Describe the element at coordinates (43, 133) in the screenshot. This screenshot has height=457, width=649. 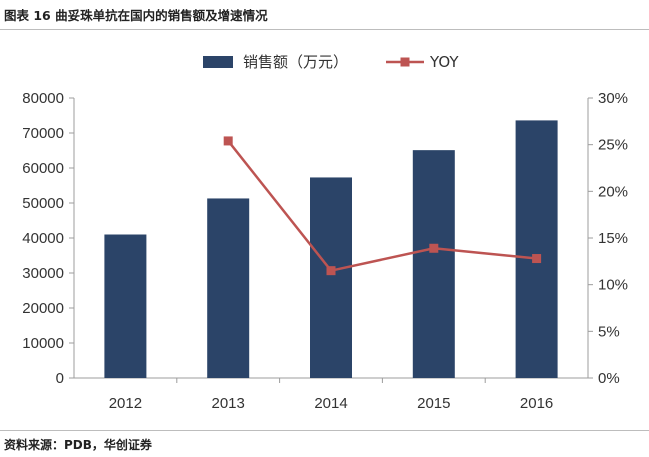
I see `left-tick-label: 70000` at that location.